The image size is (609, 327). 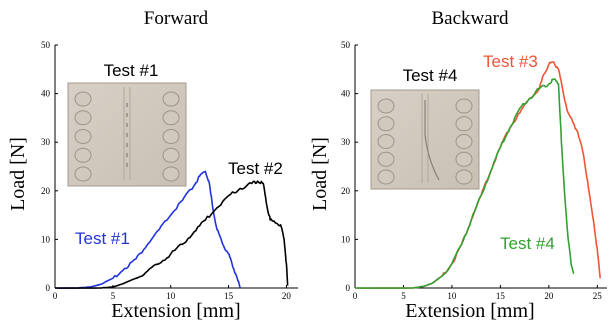 What do you see at coordinates (131, 70) in the screenshot?
I see `inset-label: Test #1` at bounding box center [131, 70].